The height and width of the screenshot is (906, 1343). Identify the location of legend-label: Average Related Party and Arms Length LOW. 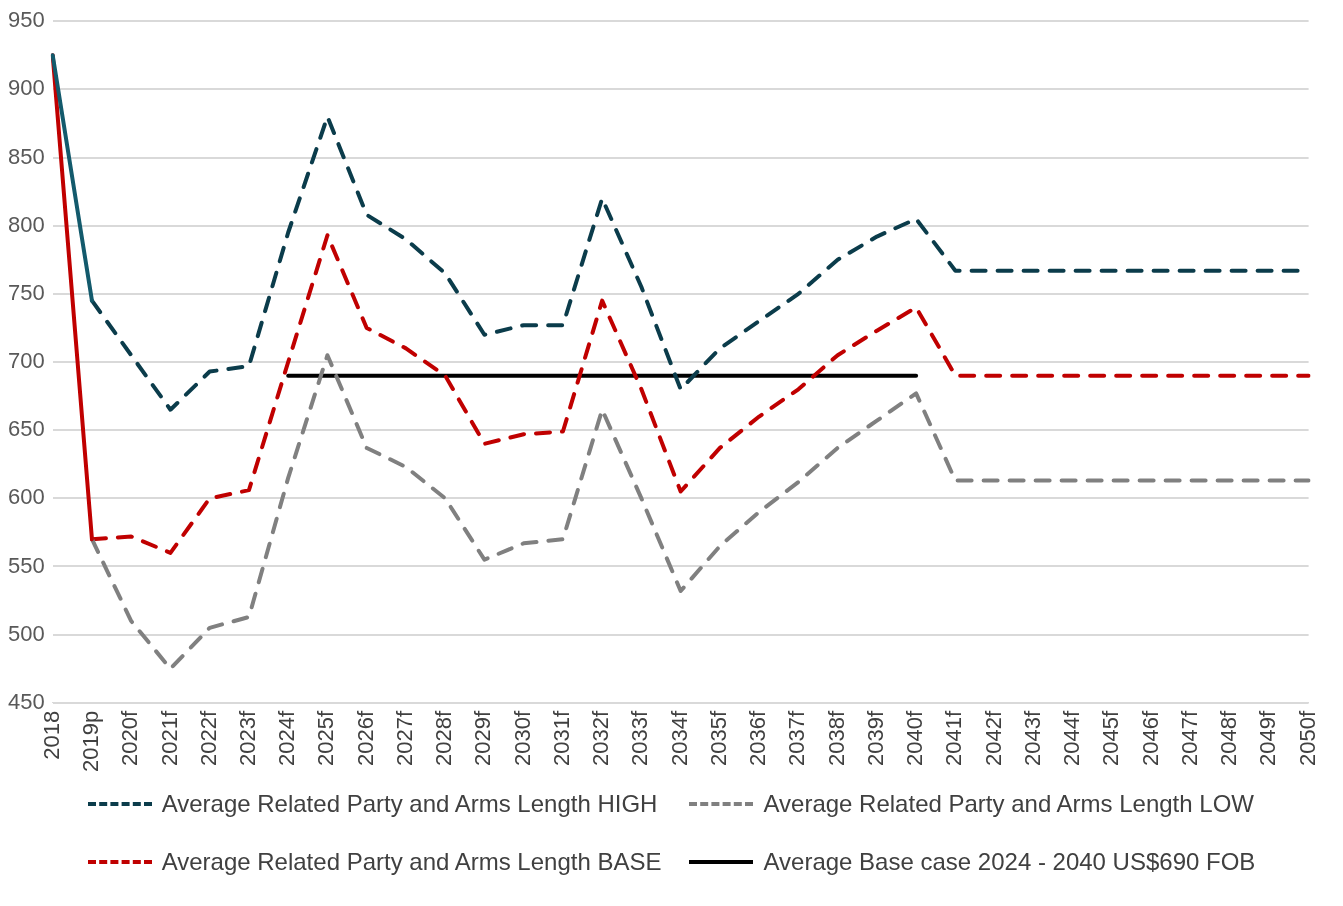
(1008, 804).